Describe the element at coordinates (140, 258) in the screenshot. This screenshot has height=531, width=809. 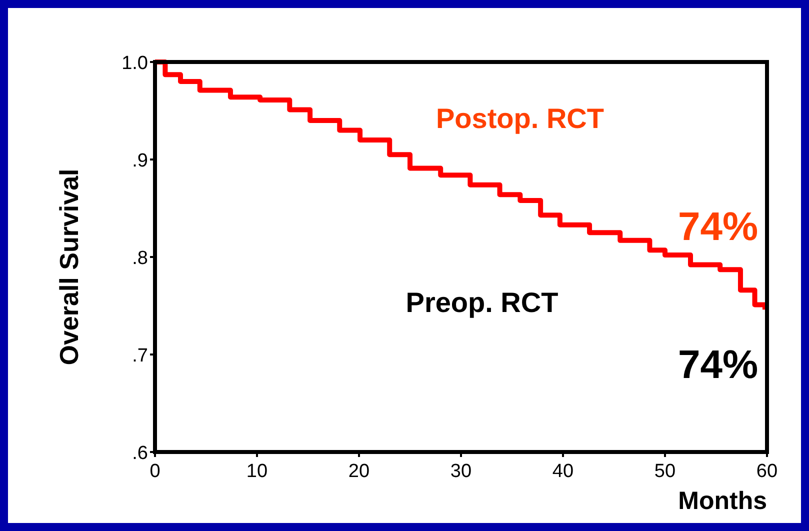
I see `y-tick-label: .8` at that location.